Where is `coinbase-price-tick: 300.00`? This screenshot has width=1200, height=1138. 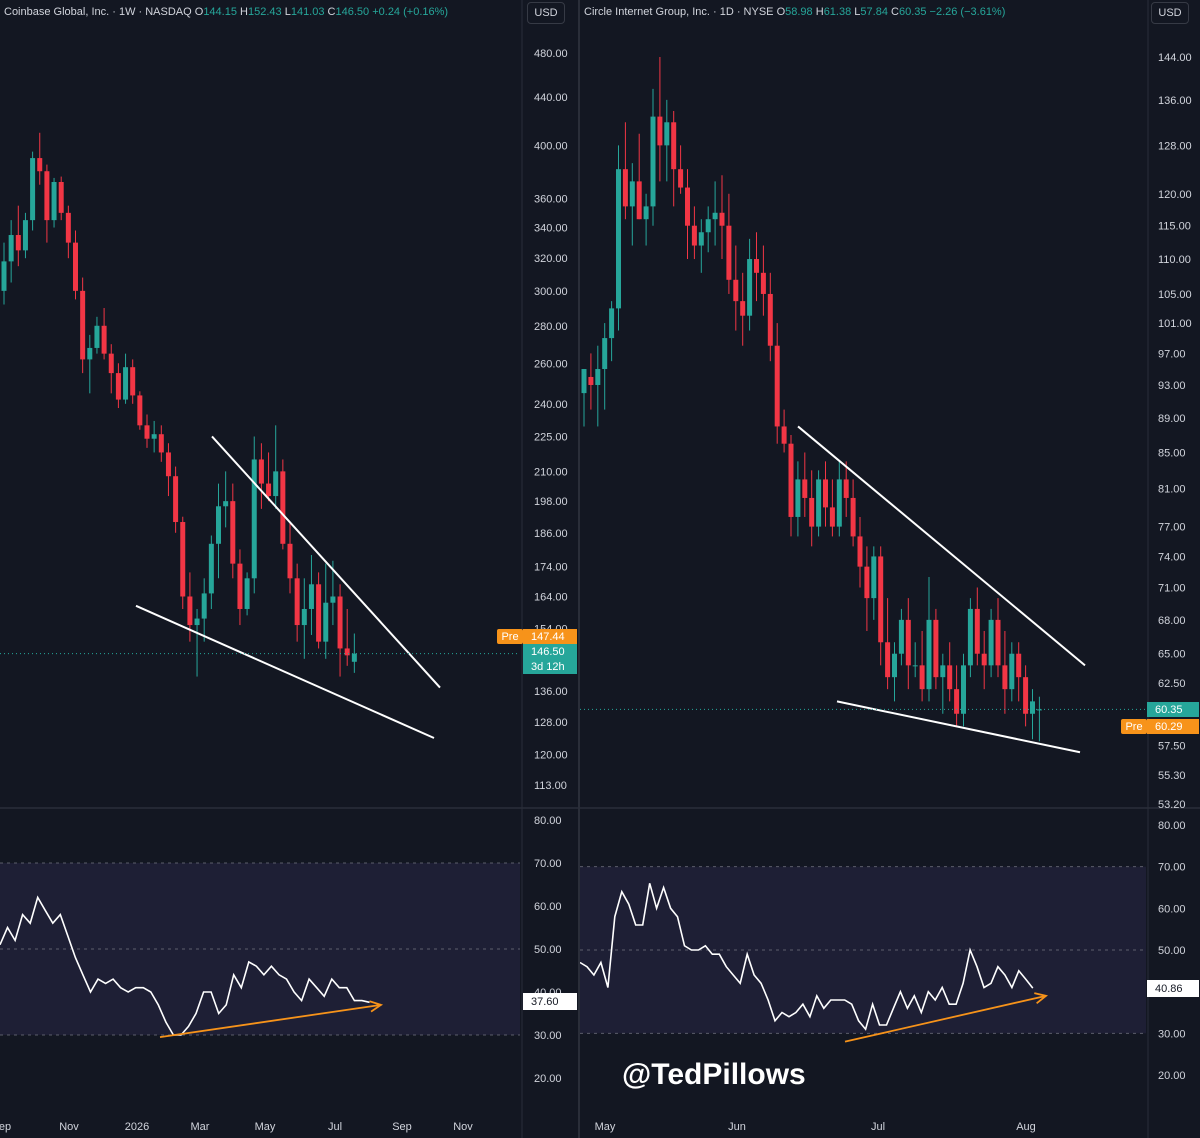
coinbase-price-tick: 300.00 is located at coordinates (551, 292).